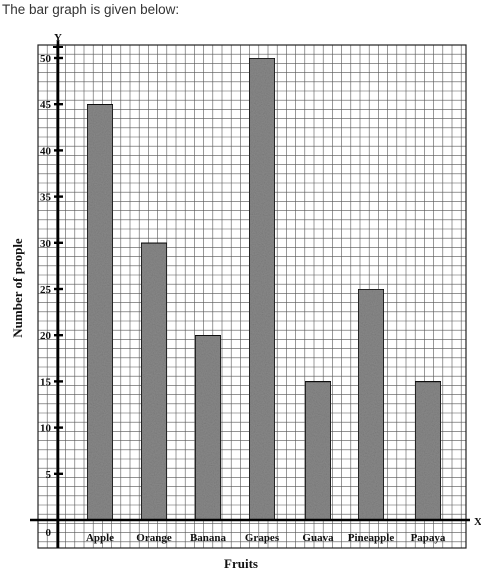 This screenshot has width=481, height=576. Describe the element at coordinates (46, 244) in the screenshot. I see `y-tick-label: 30` at that location.